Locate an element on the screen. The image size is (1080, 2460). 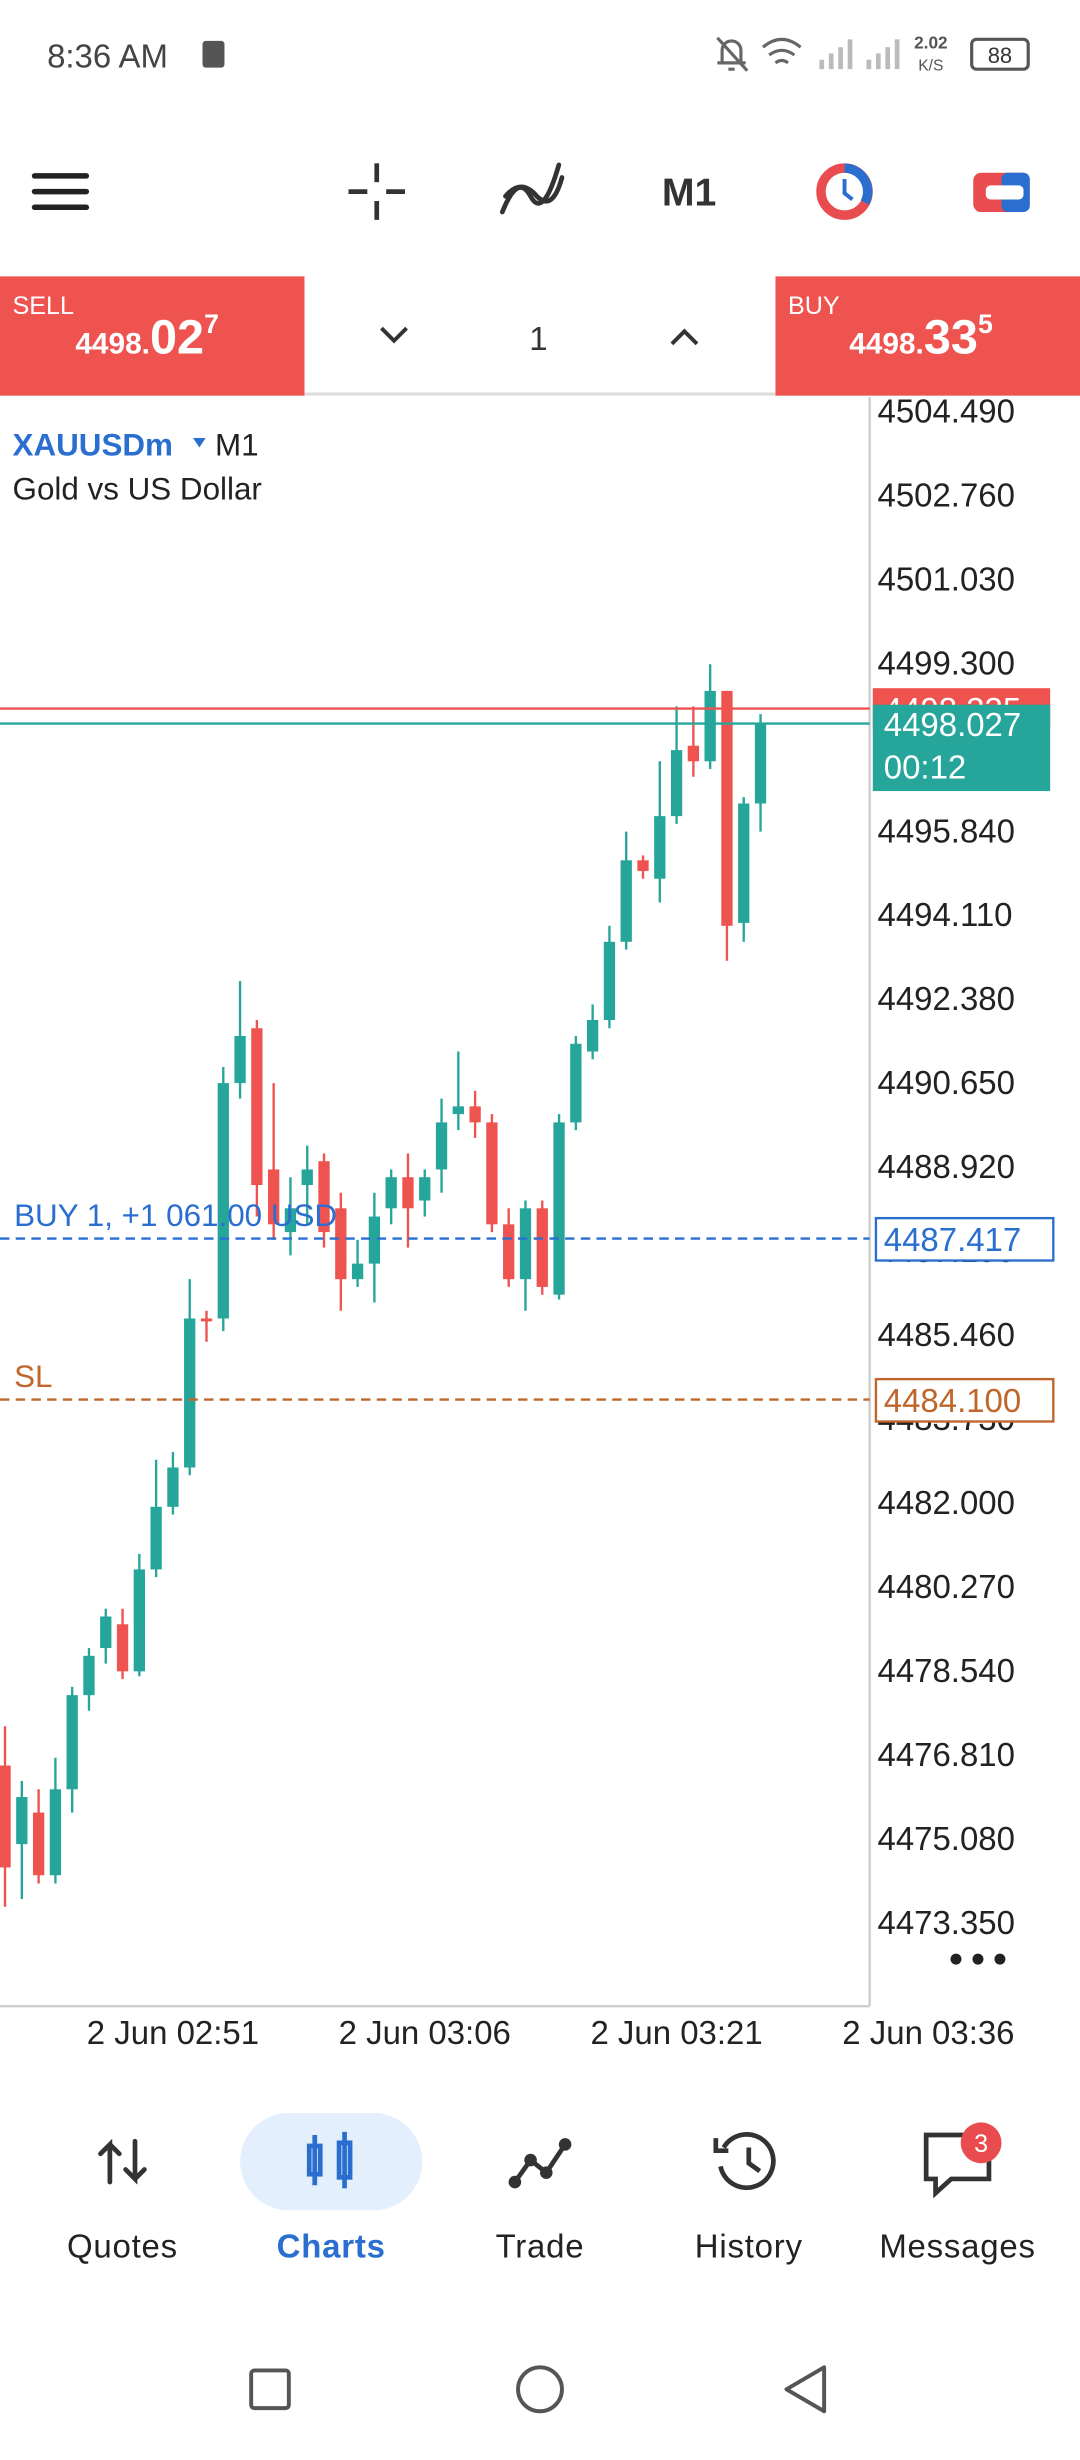
quotes-icon is located at coordinates (122, 2161).